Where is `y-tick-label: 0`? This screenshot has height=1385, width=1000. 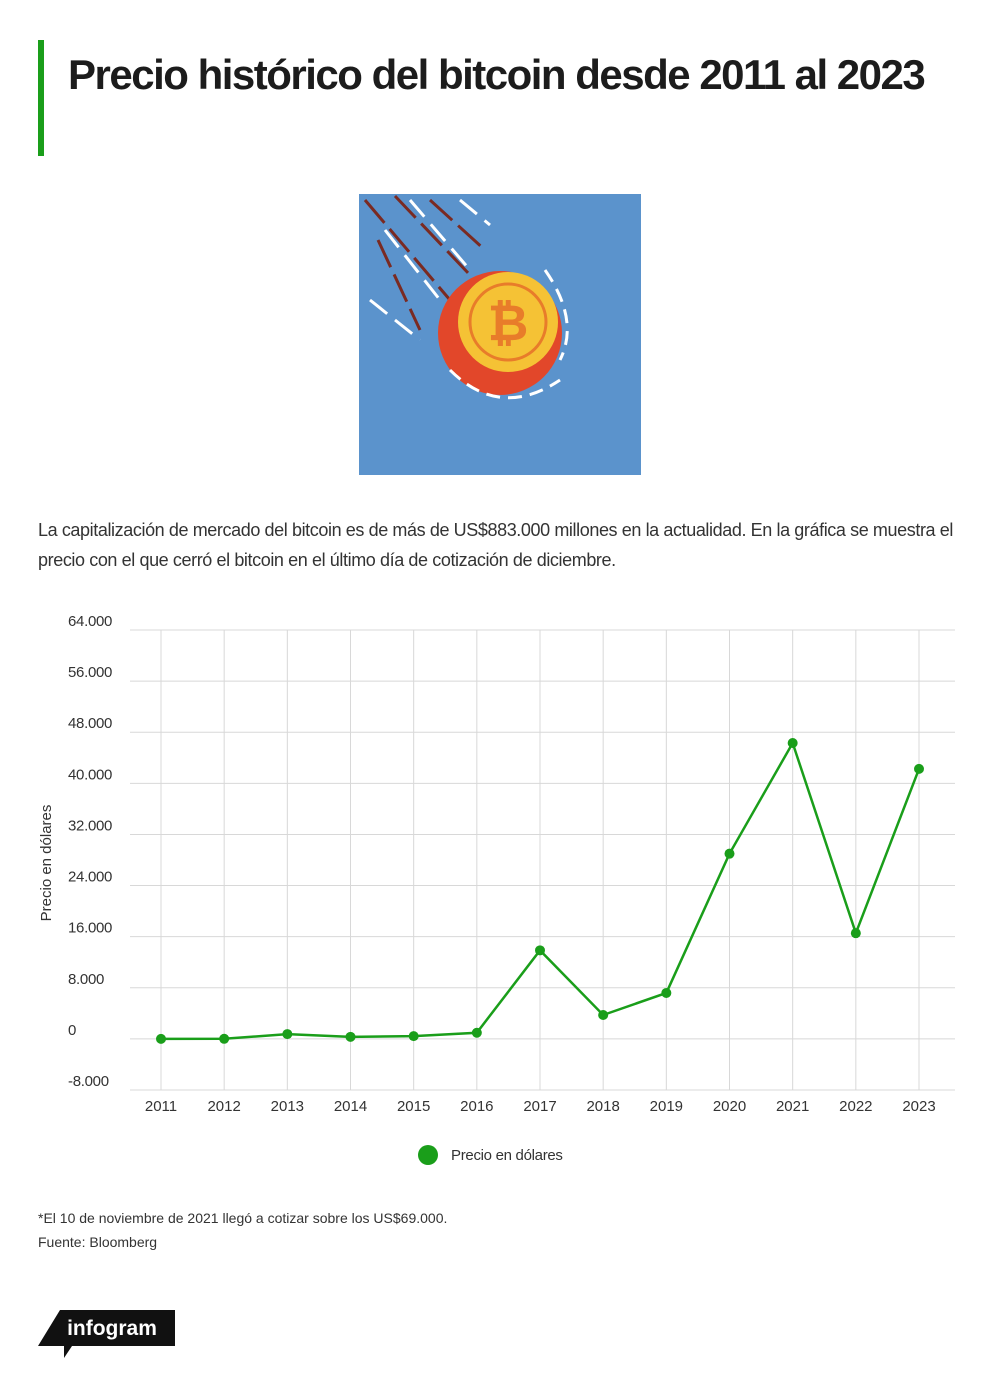
y-tick-label: 0 is located at coordinates (72, 1030).